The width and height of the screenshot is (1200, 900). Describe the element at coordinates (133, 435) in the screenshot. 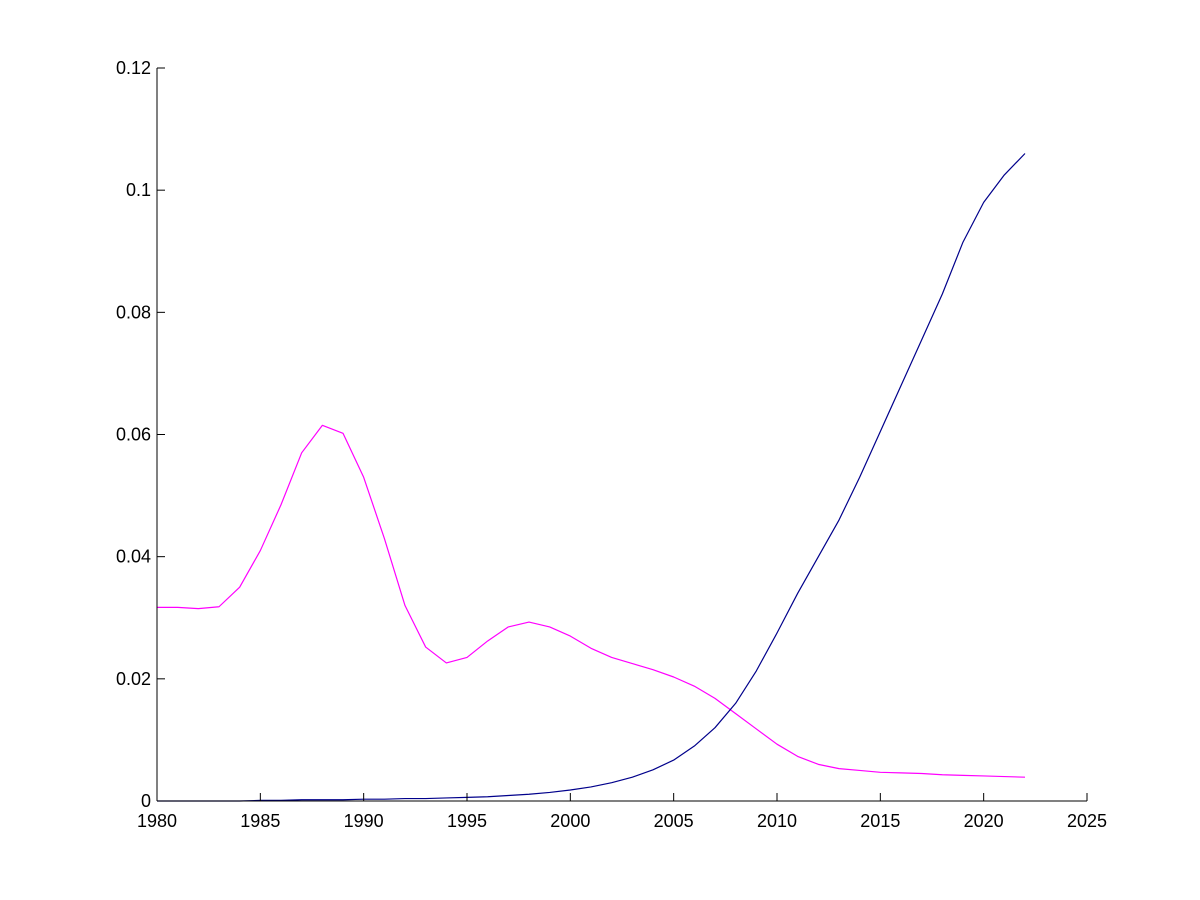

I see `y-tick-label: 0.06` at that location.